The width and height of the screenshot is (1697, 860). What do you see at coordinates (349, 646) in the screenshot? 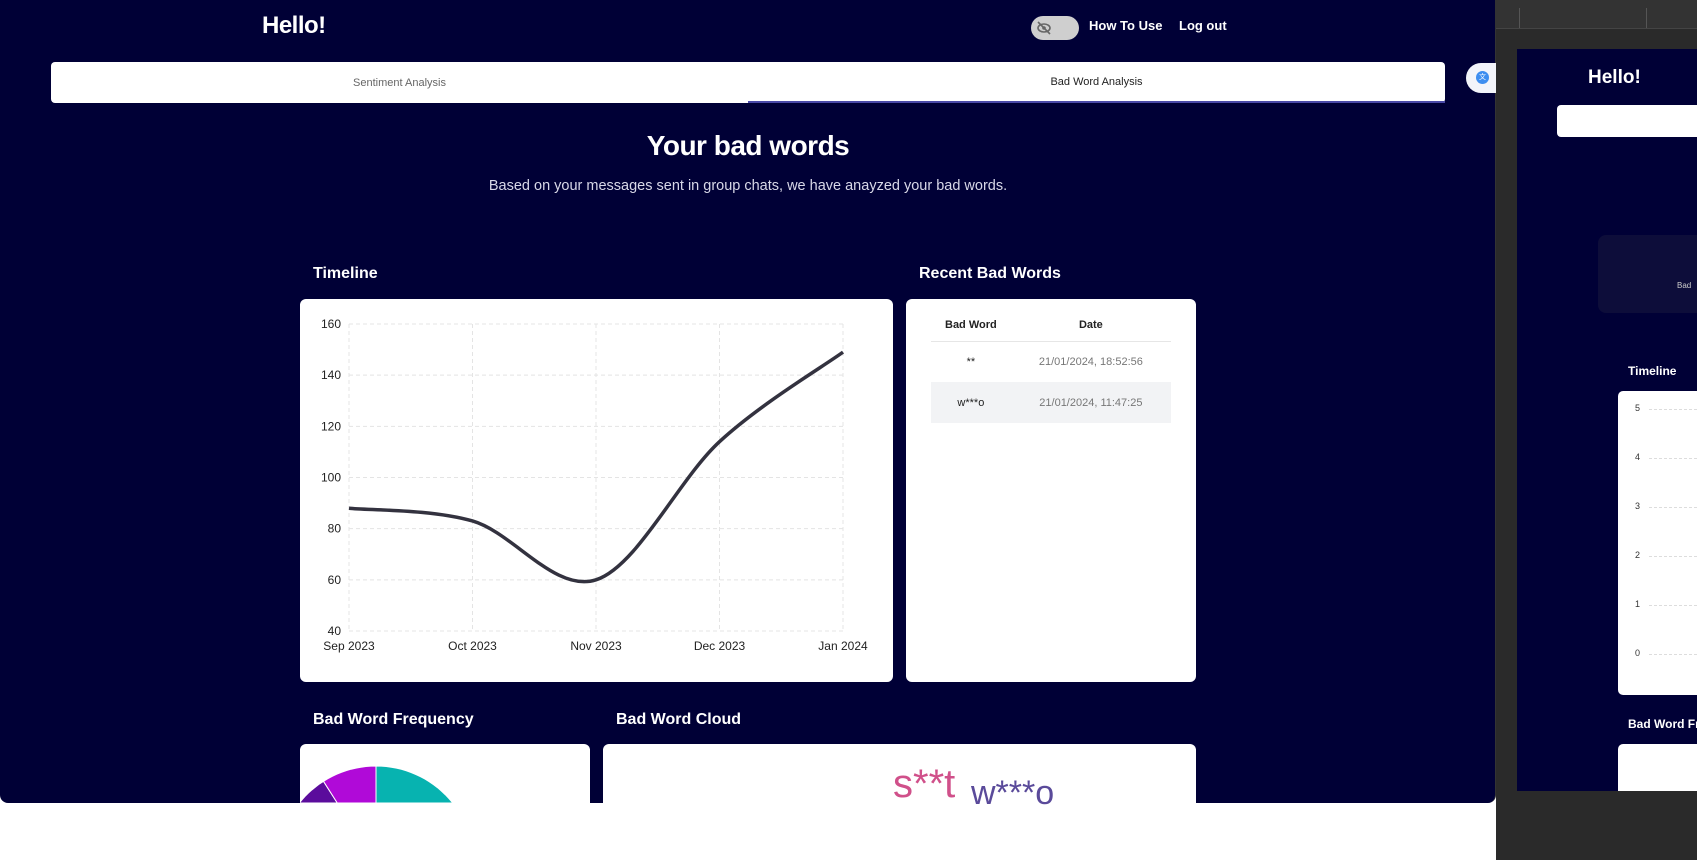
I see `x-tick-label: Sep 2023` at bounding box center [349, 646].